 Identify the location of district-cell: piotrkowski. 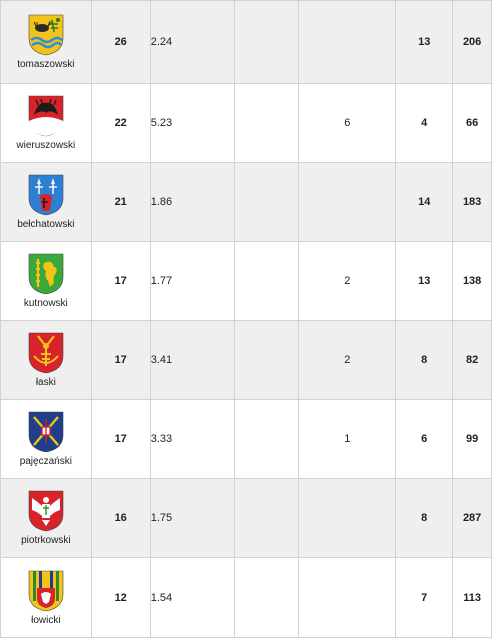
(46, 518).